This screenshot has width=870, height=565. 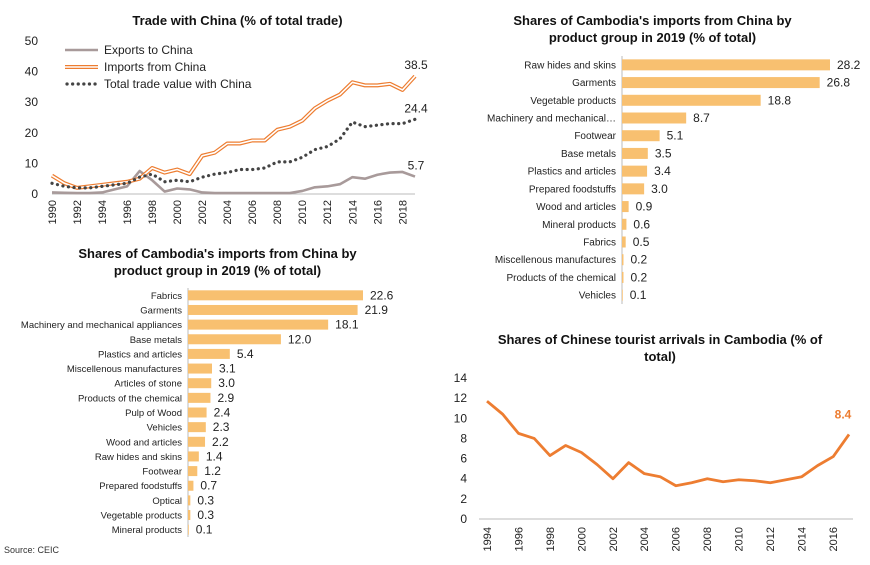 What do you see at coordinates (551, 539) in the screenshot?
I see `x-tick-label: 1998` at bounding box center [551, 539].